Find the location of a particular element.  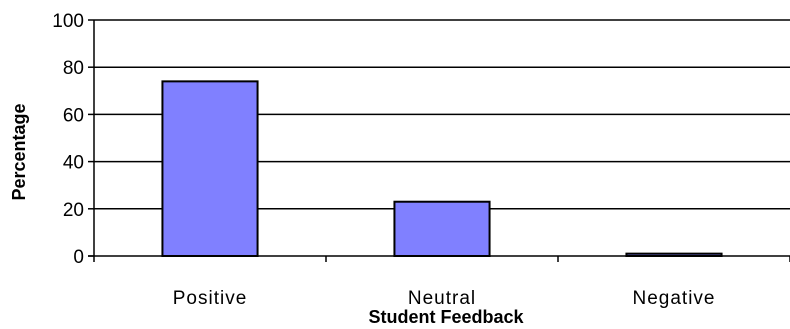

y-tick-labels: 0 20 40 60 80 100 is located at coordinates (68, 139).